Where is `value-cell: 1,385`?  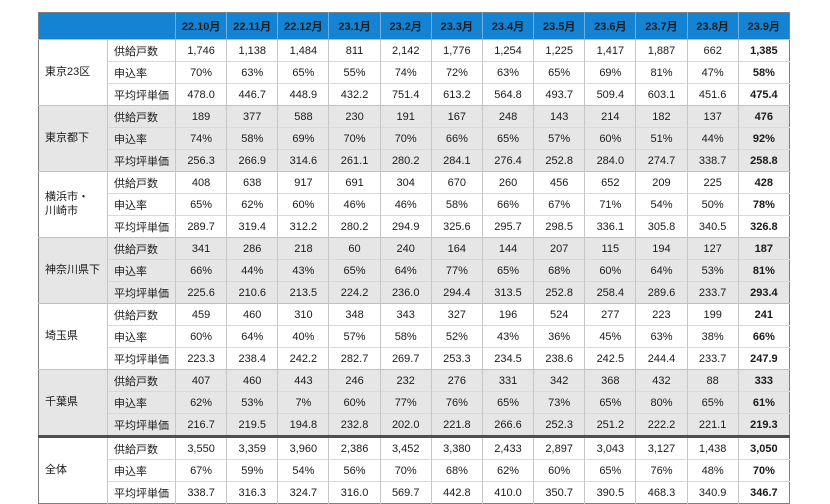
value-cell: 1,385 is located at coordinates (763, 50).